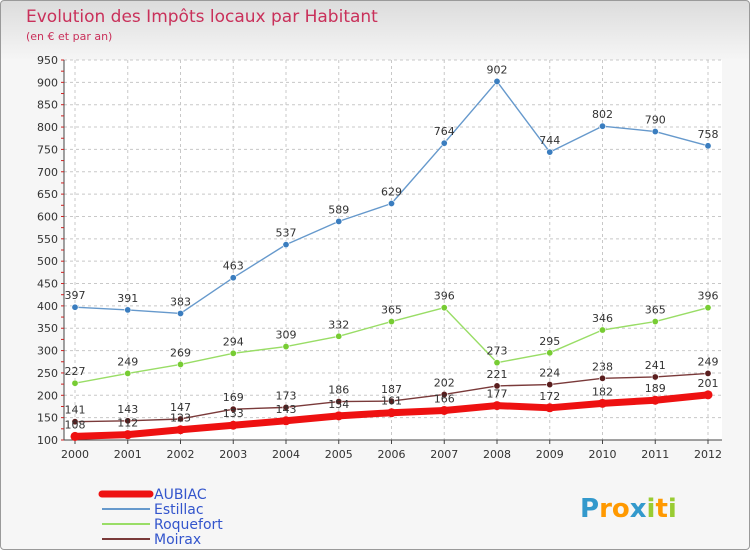 This screenshot has height=550, width=750. I want to click on x-tick-label: 2008, so click(497, 454).